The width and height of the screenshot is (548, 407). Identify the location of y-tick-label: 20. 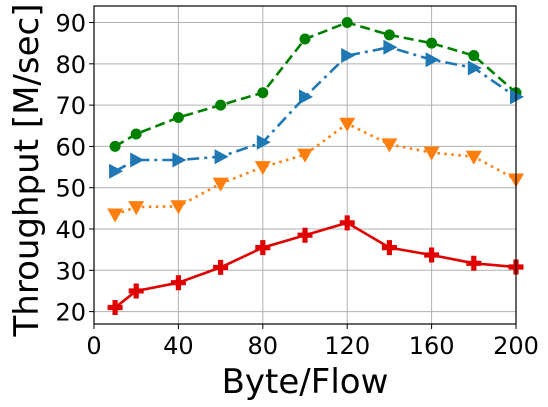
(70, 313).